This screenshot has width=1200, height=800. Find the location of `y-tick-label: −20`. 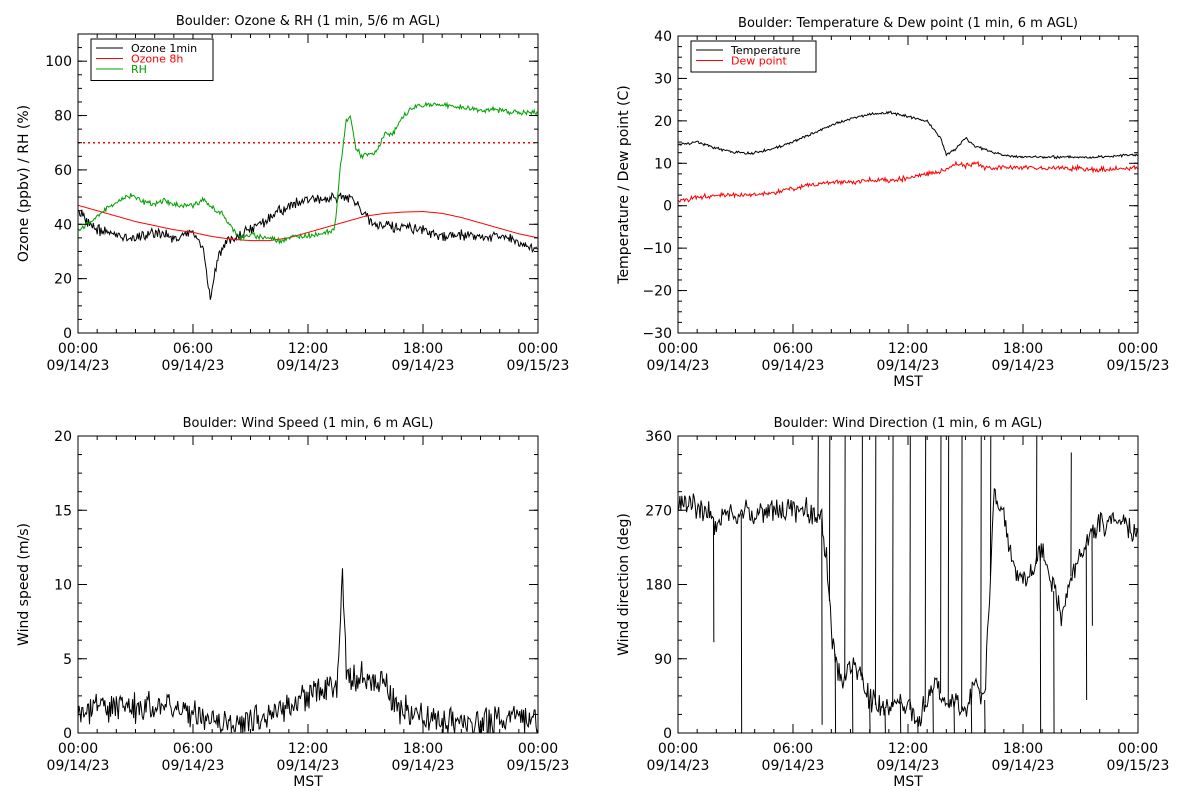

y-tick-label: −20 is located at coordinates (657, 292).